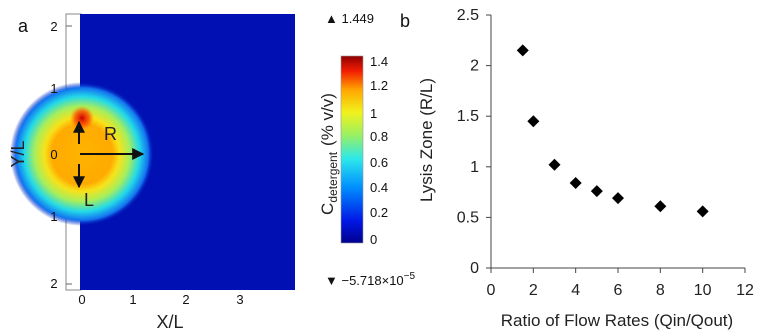 This screenshot has height=333, width=775. What do you see at coordinates (327, 119) in the screenshot?
I see `colorbar-title-units: (% v/v)` at bounding box center [327, 119].